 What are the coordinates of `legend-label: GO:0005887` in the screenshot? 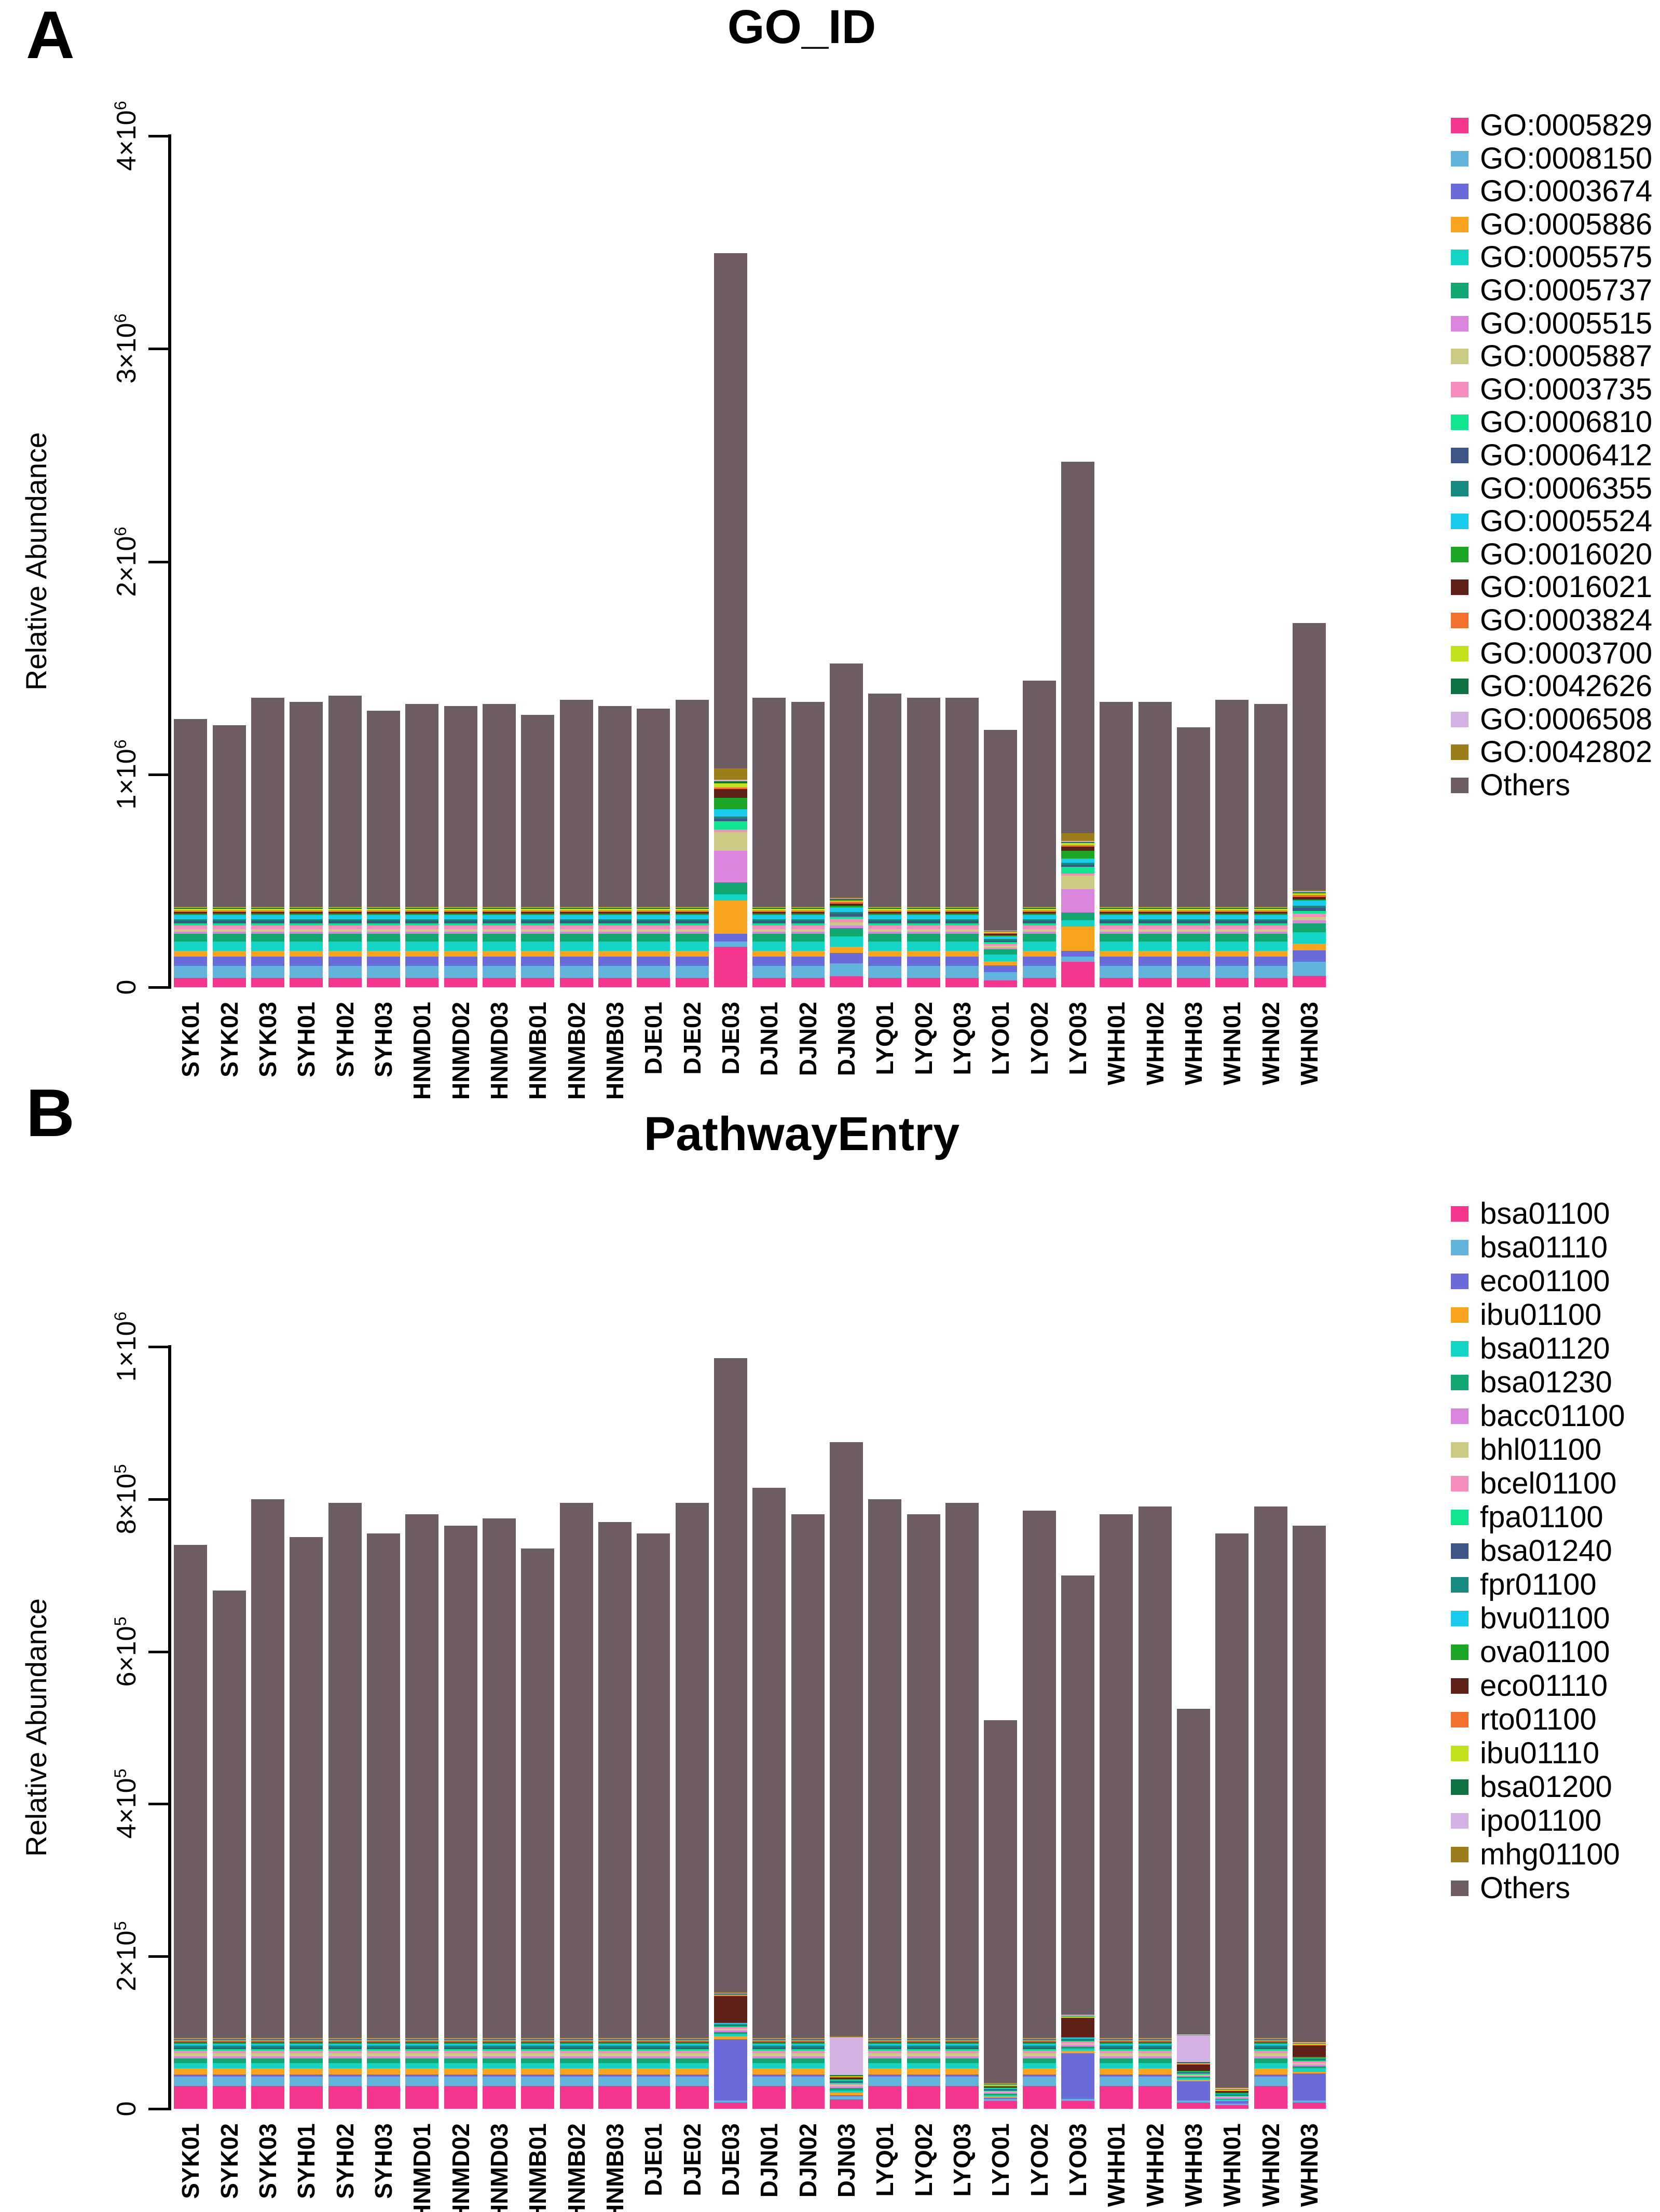 It's located at (1566, 356).